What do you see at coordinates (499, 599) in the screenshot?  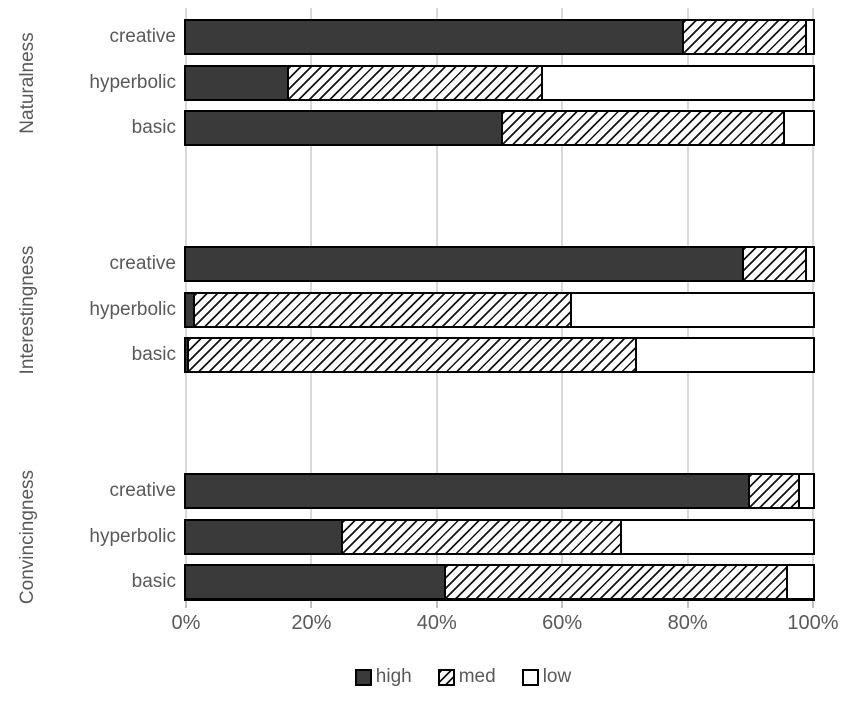 I see `x-axis-line` at bounding box center [499, 599].